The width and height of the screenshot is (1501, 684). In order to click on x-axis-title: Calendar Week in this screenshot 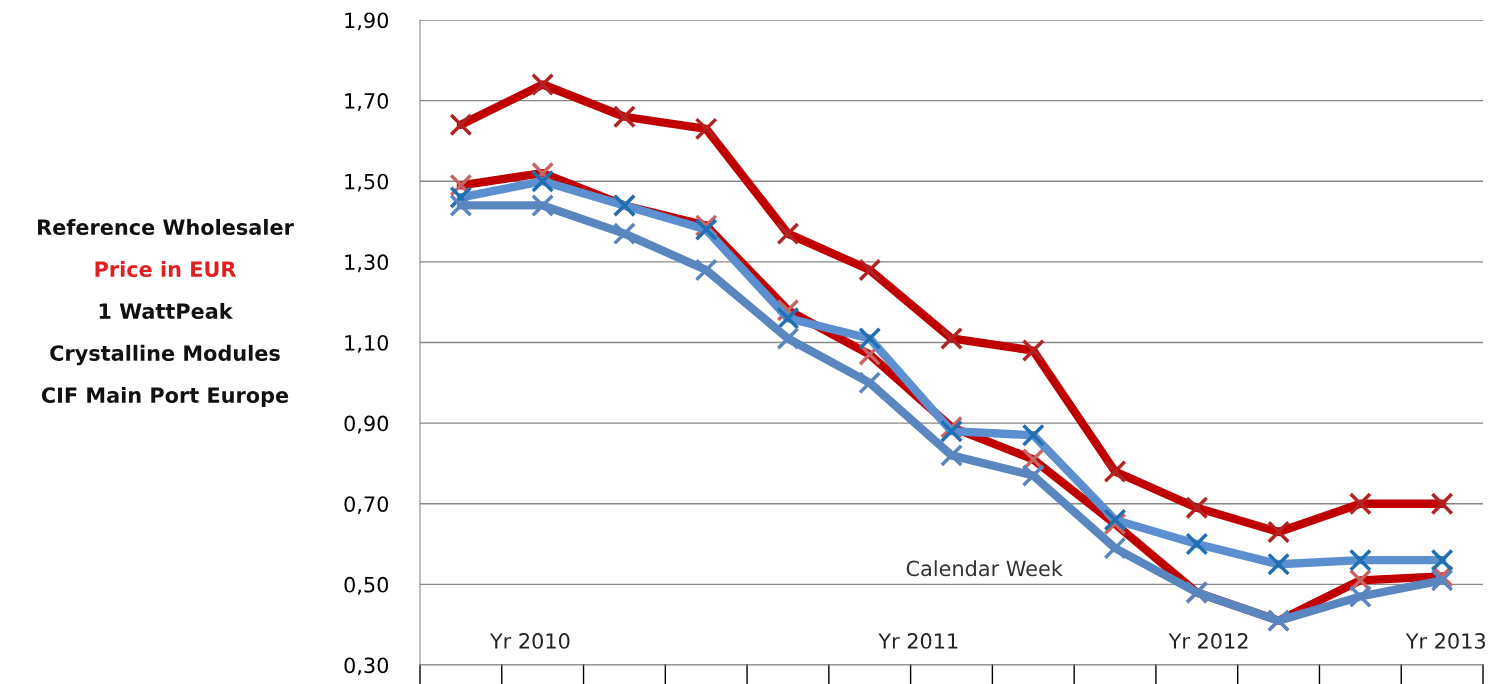, I will do `click(984, 568)`.